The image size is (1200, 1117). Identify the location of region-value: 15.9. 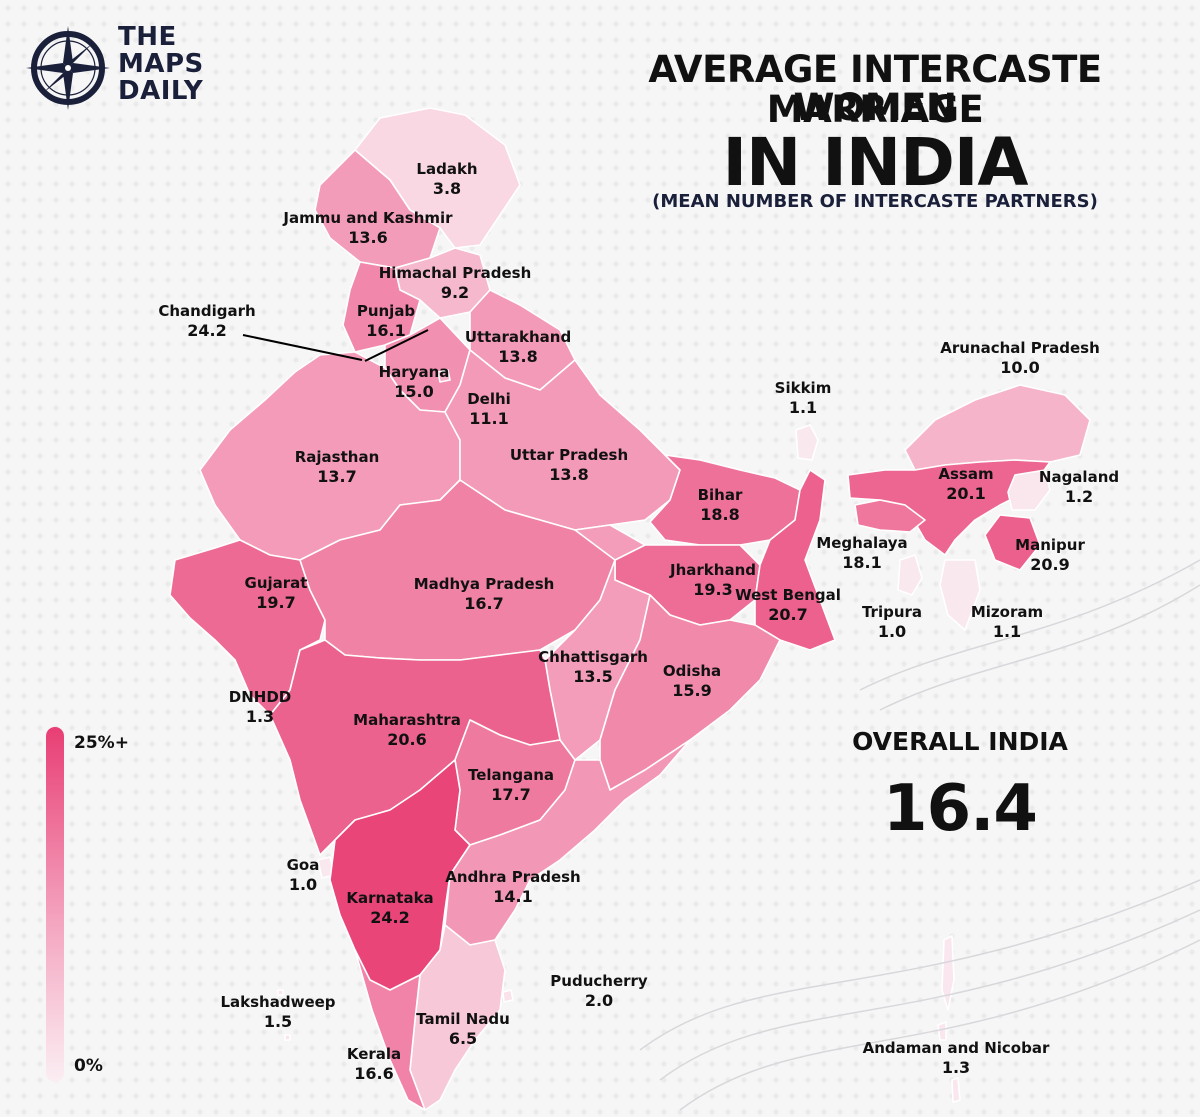
(692, 690).